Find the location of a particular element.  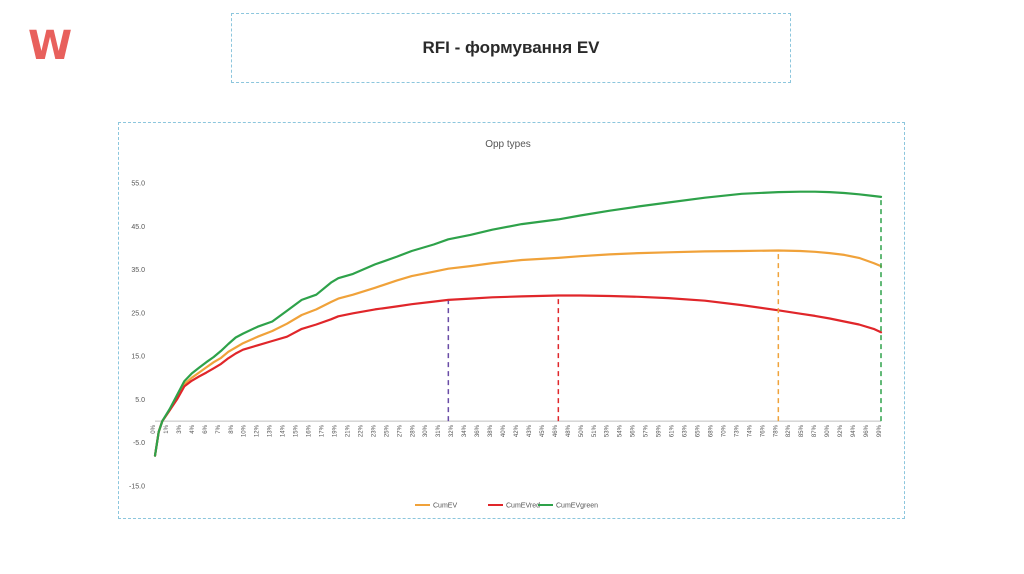

x-tick-label: 4% is located at coordinates (193, 428).